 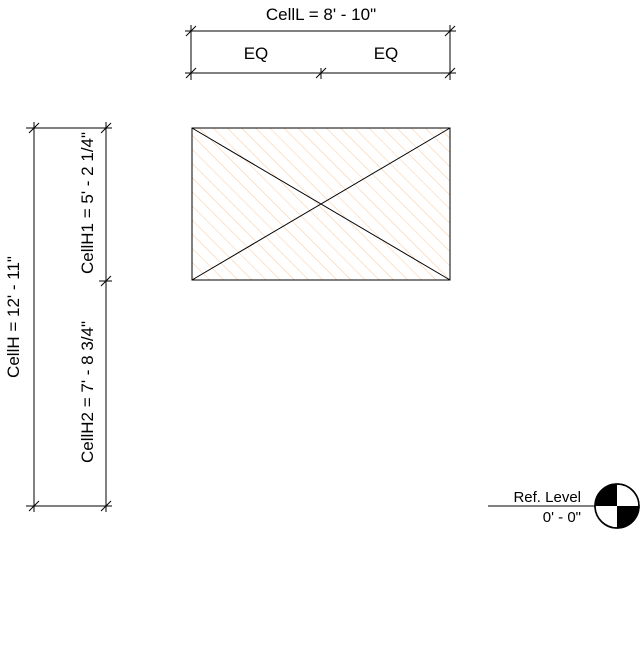 I want to click on eq-dimension: EQ EQ, so click(x=320, y=61).